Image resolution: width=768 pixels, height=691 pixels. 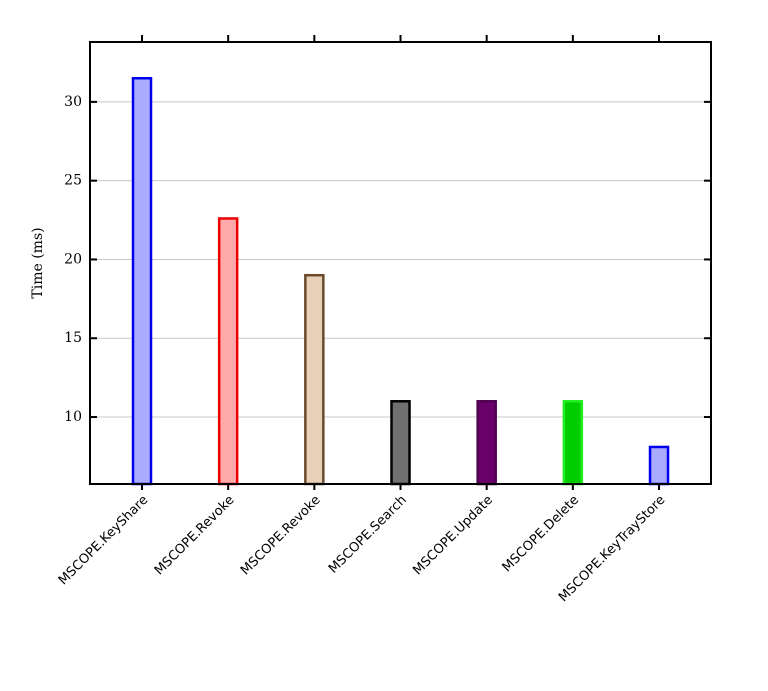 I want to click on x-tick-label: MSCOPE.Delete, so click(x=541, y=534).